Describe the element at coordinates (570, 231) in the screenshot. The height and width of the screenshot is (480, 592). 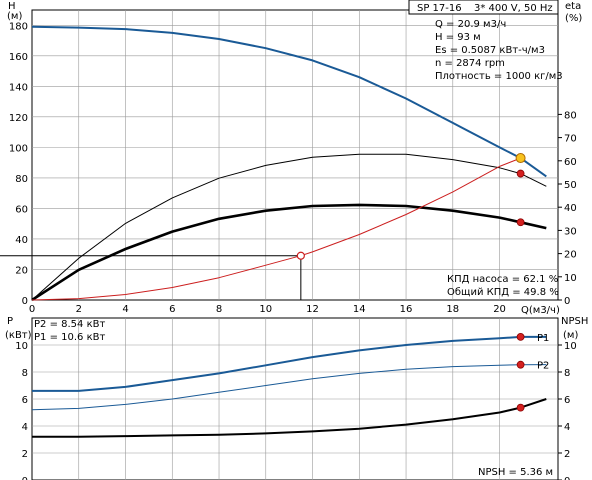
I see `right-tick-label: 30` at that location.